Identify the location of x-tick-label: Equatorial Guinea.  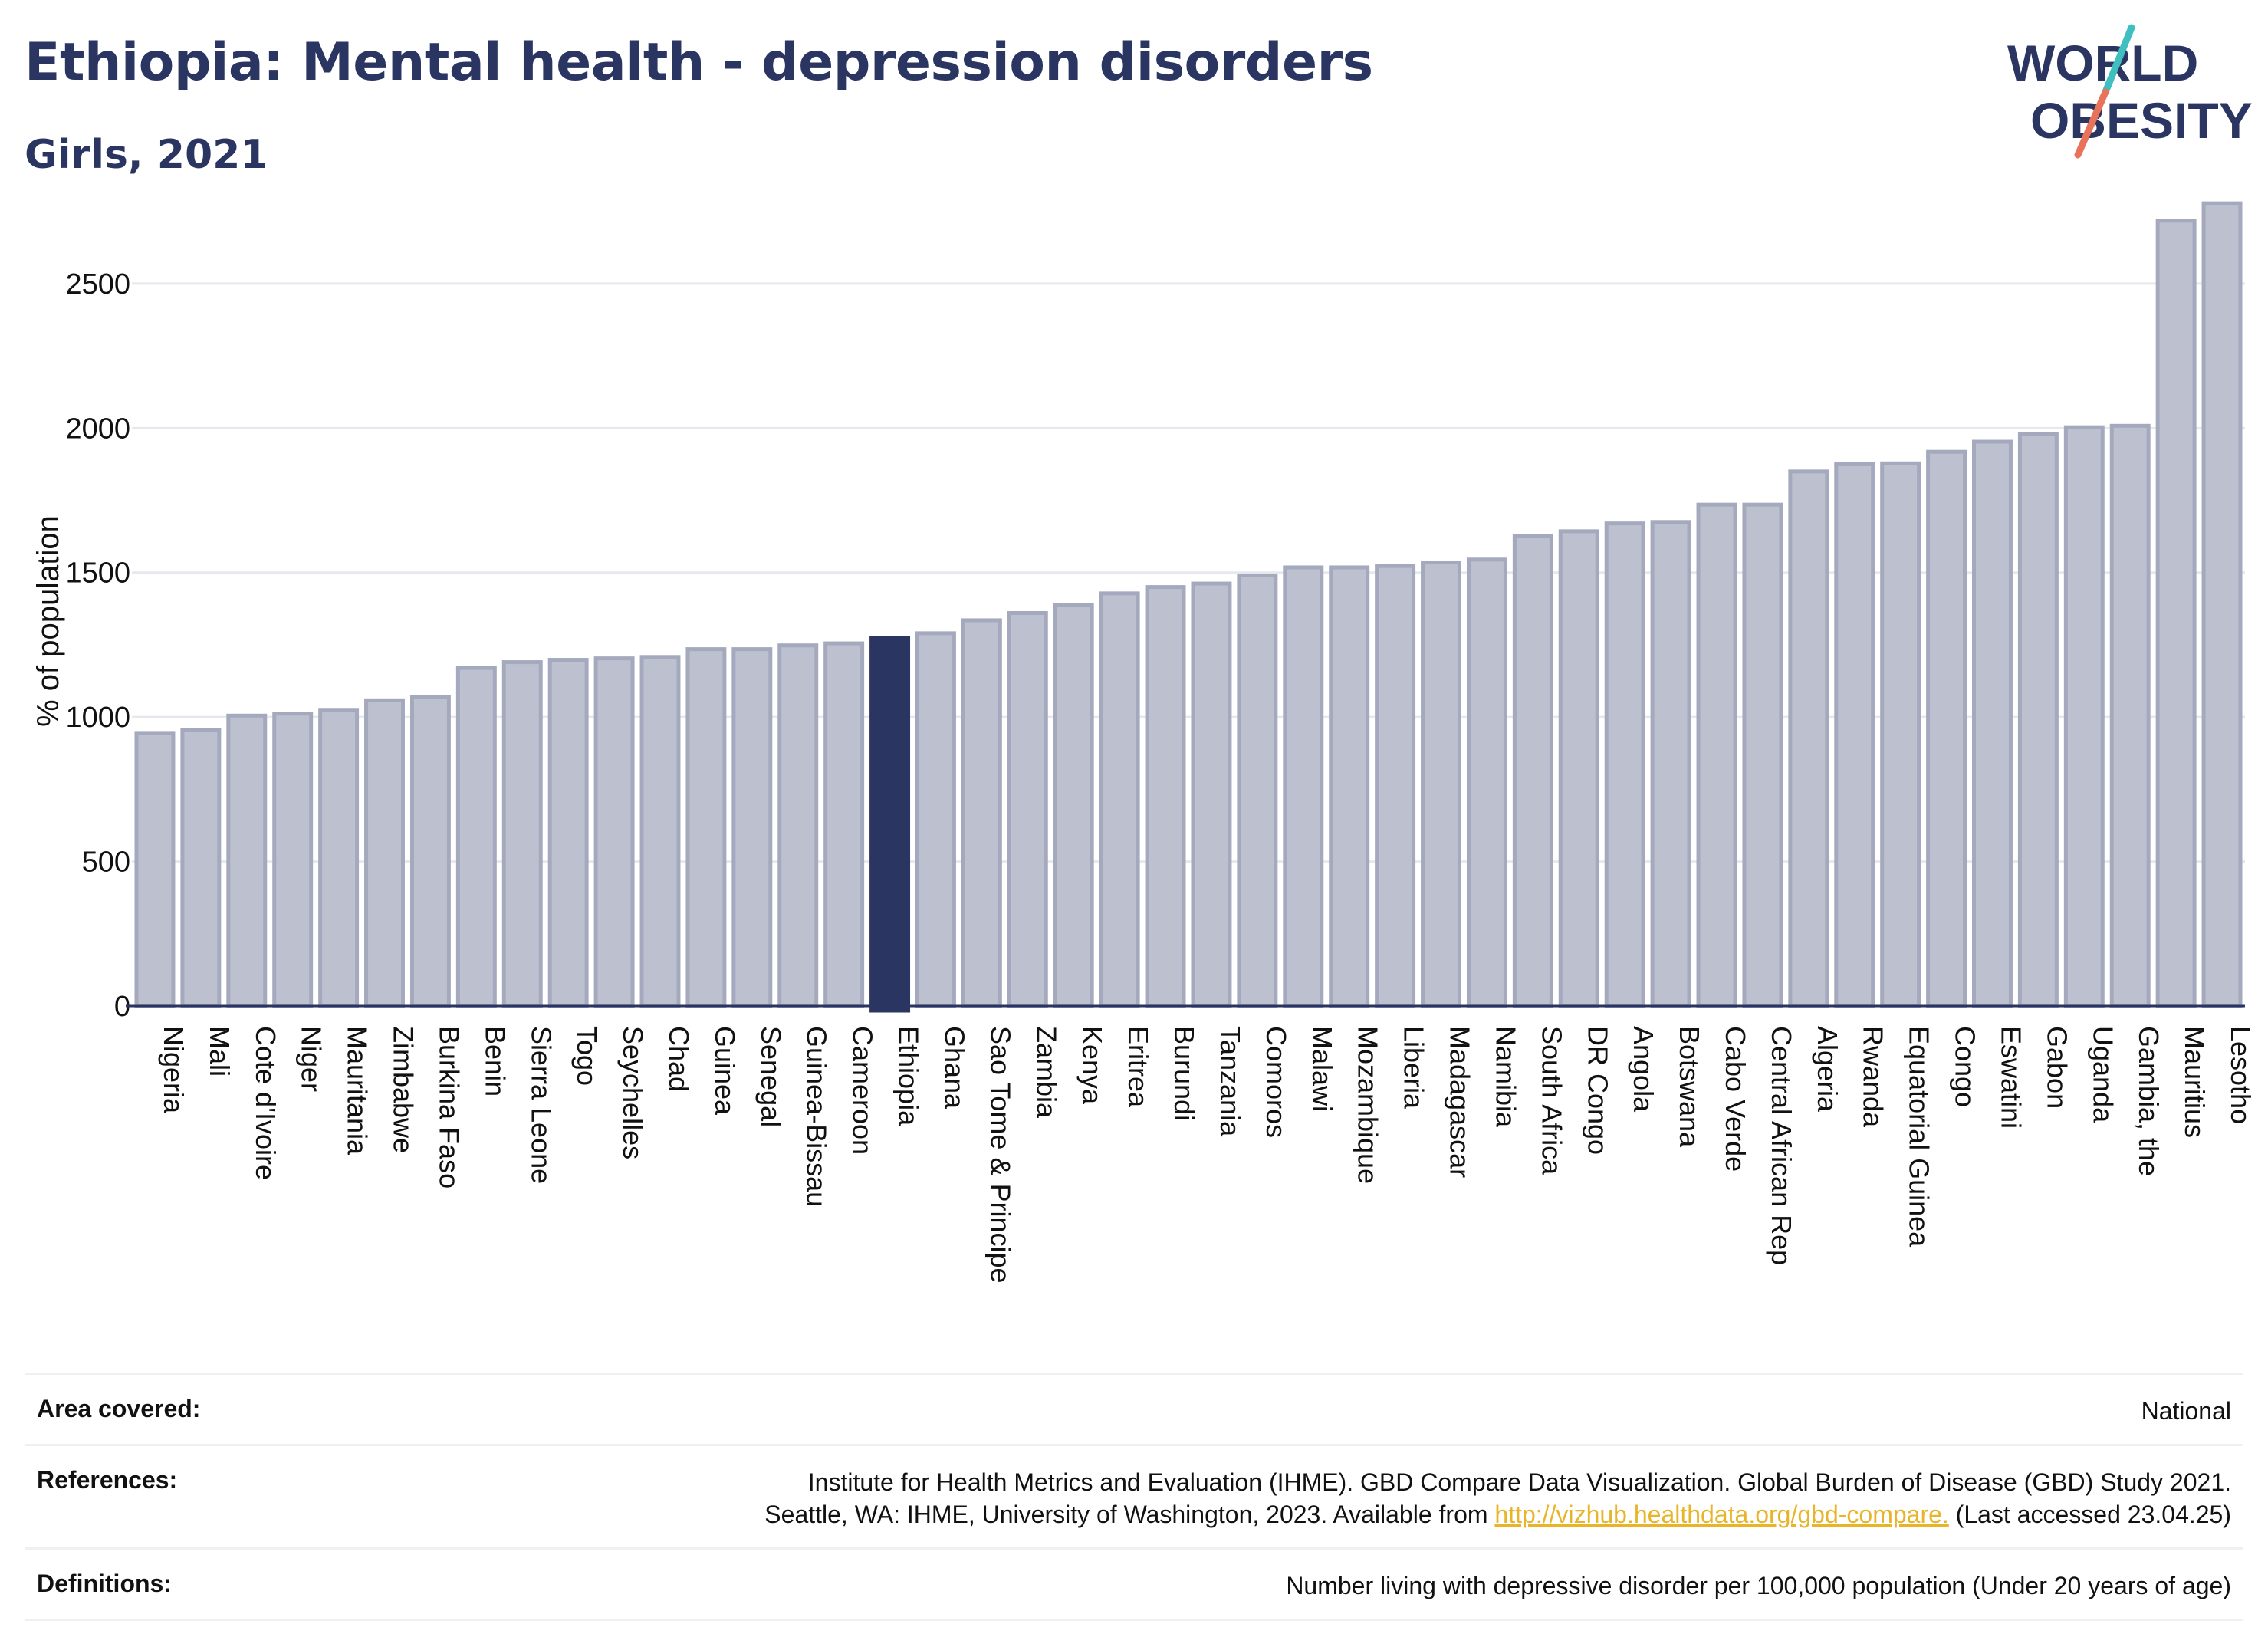
(1919, 1137).